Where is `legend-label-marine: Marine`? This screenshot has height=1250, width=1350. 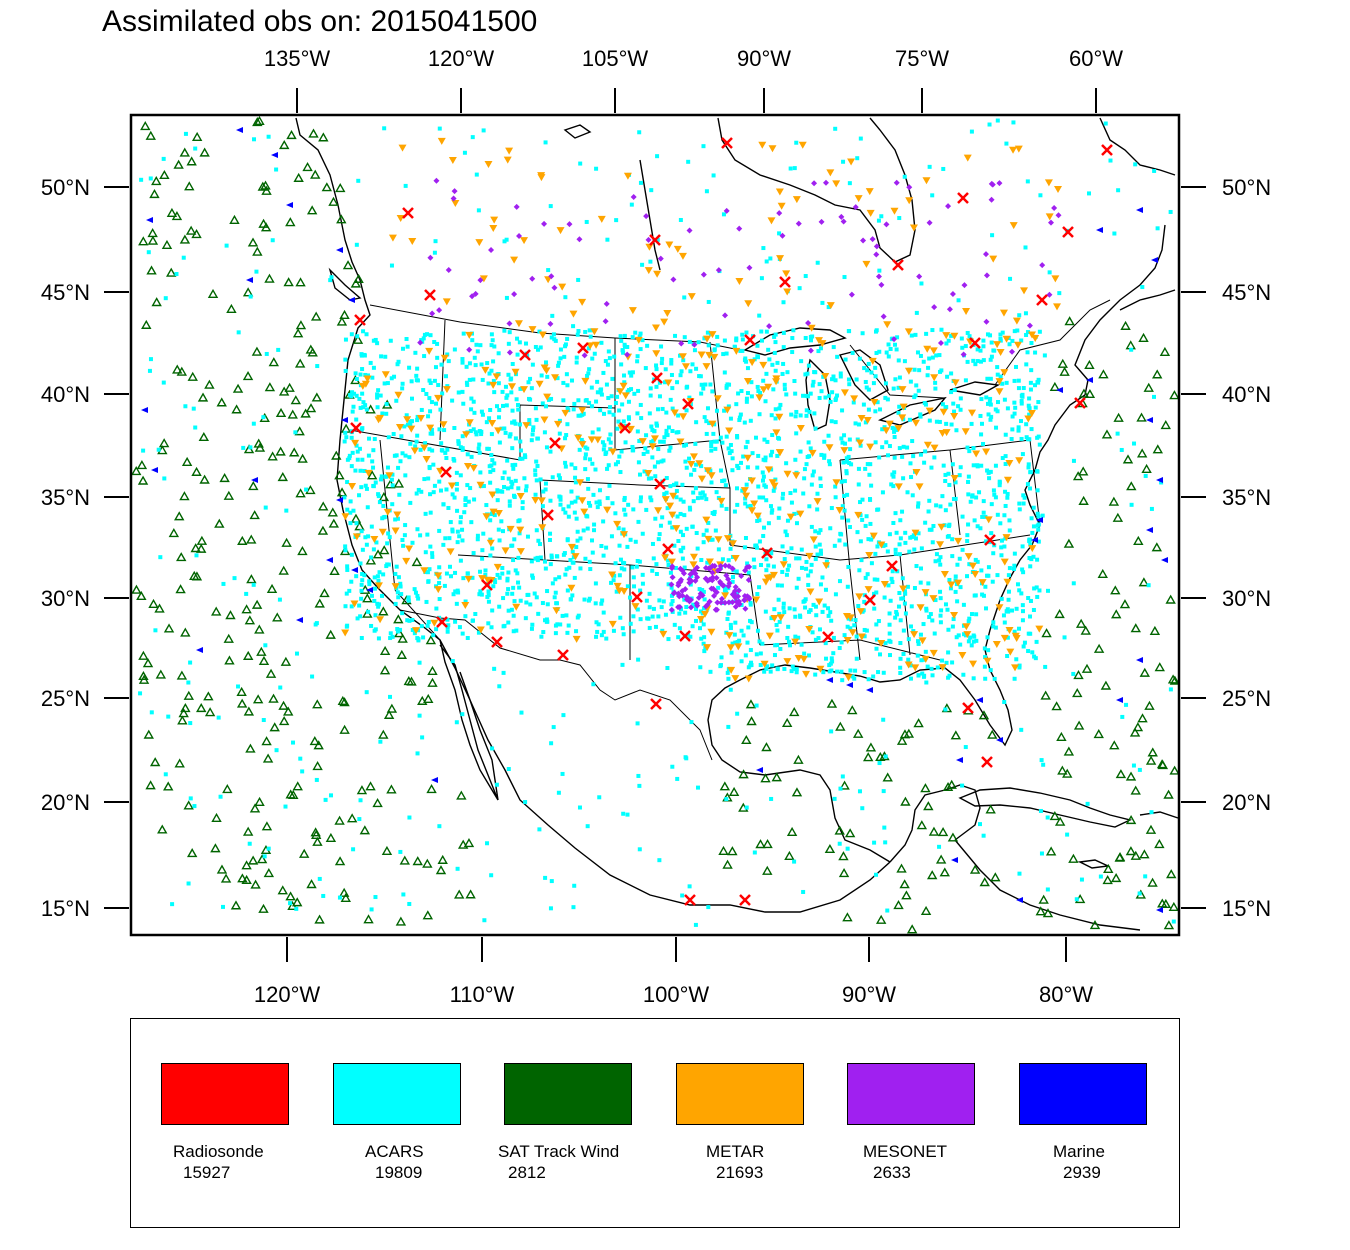 legend-label-marine: Marine is located at coordinates (1079, 1151).